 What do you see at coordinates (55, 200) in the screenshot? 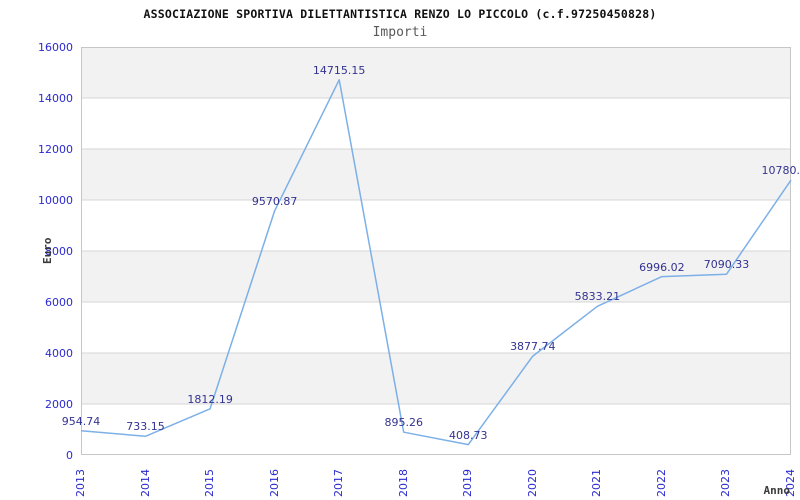
I see `y-tick-label: 10000` at bounding box center [55, 200].